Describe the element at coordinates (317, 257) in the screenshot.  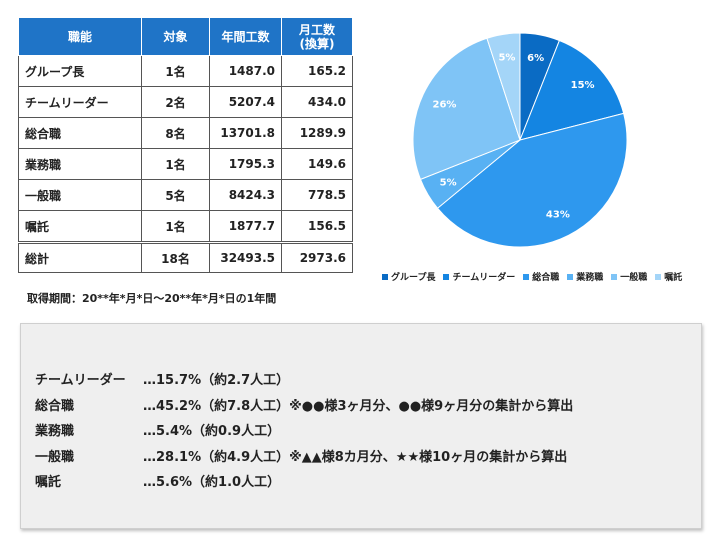
I see `total-monthly-cell: 2973.6` at that location.